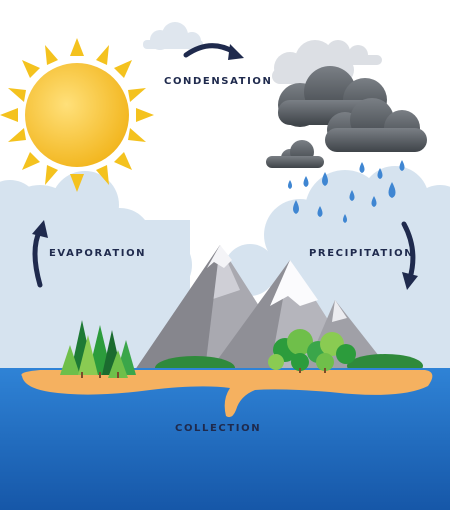  I want to click on storm-clouds, so click(346, 117).